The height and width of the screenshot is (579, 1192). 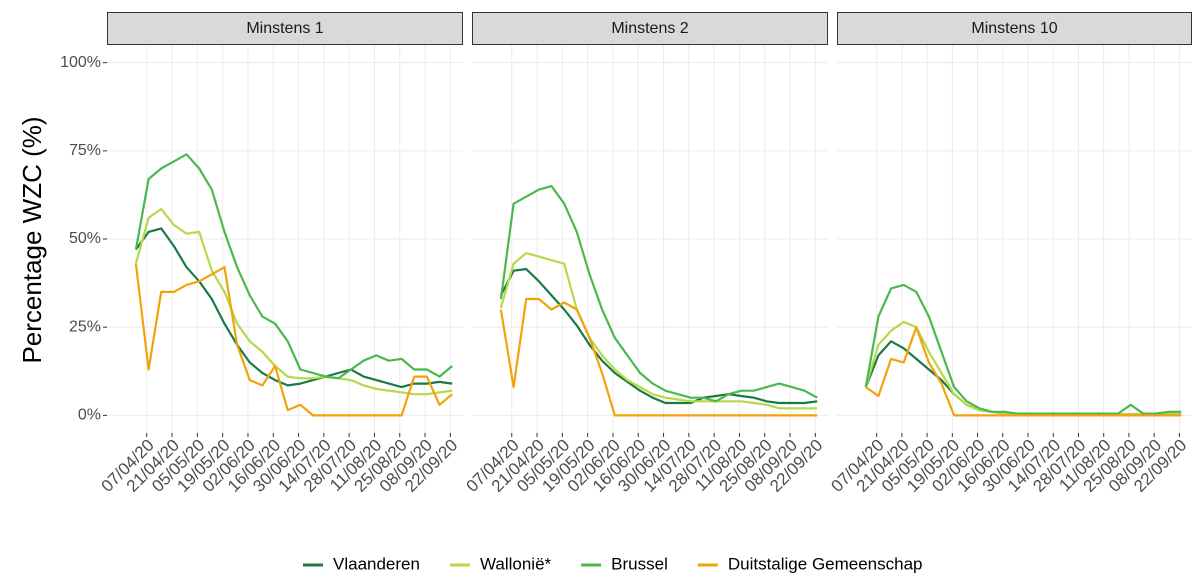 What do you see at coordinates (80, 62) in the screenshot?
I see `y-tick-label: 100%` at bounding box center [80, 62].